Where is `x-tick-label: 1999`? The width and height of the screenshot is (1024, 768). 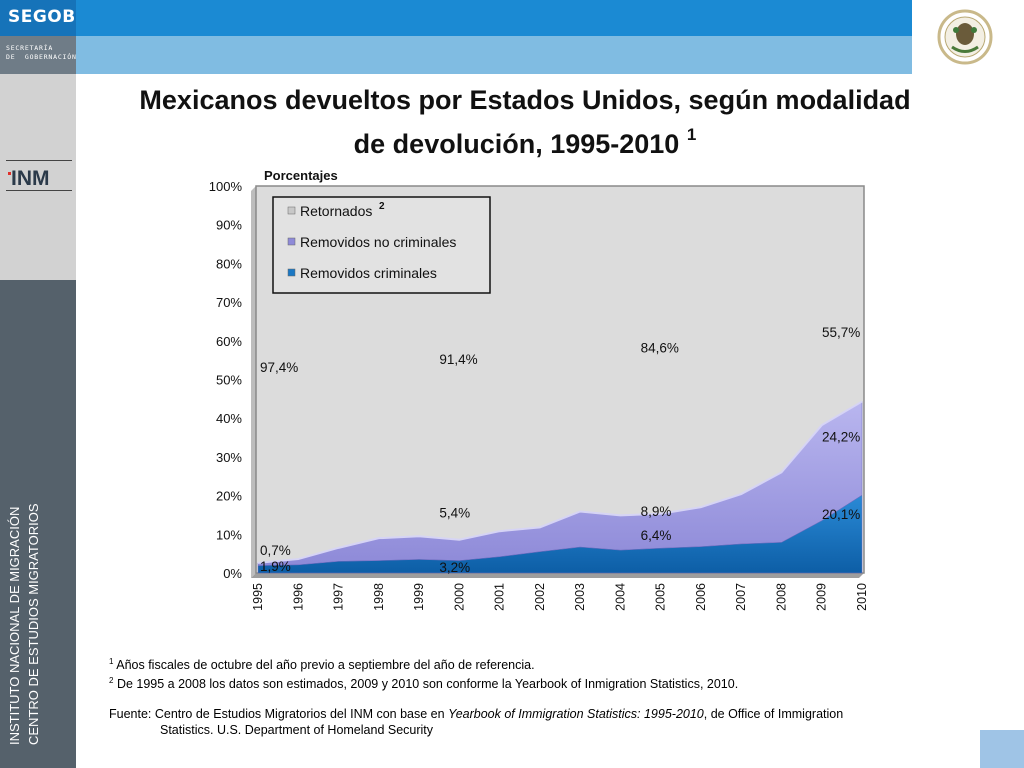 x-tick-label: 1999 is located at coordinates (419, 597).